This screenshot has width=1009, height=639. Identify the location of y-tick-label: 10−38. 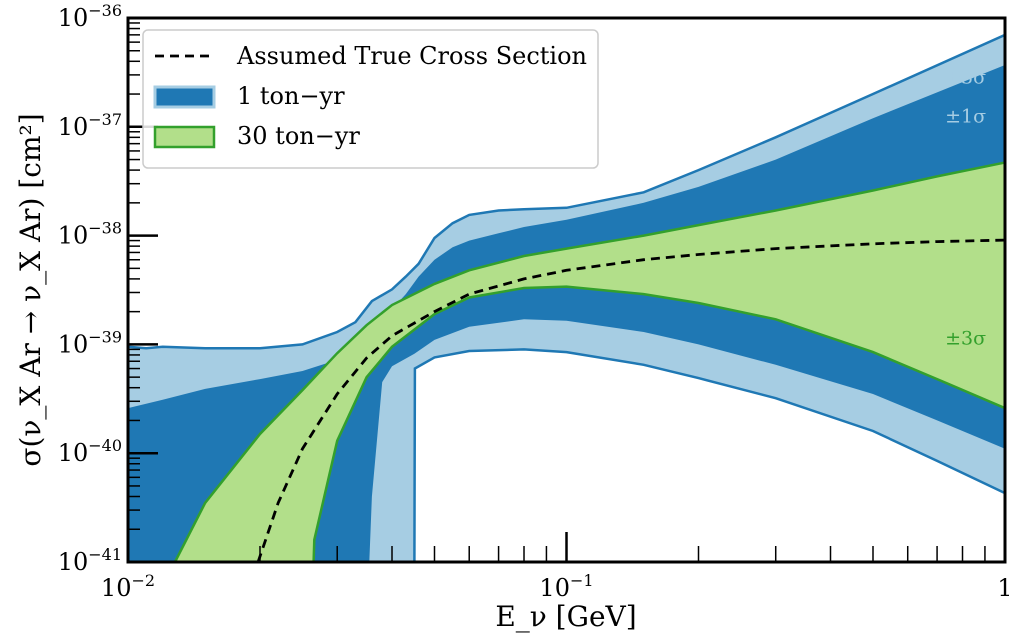
(90, 234).